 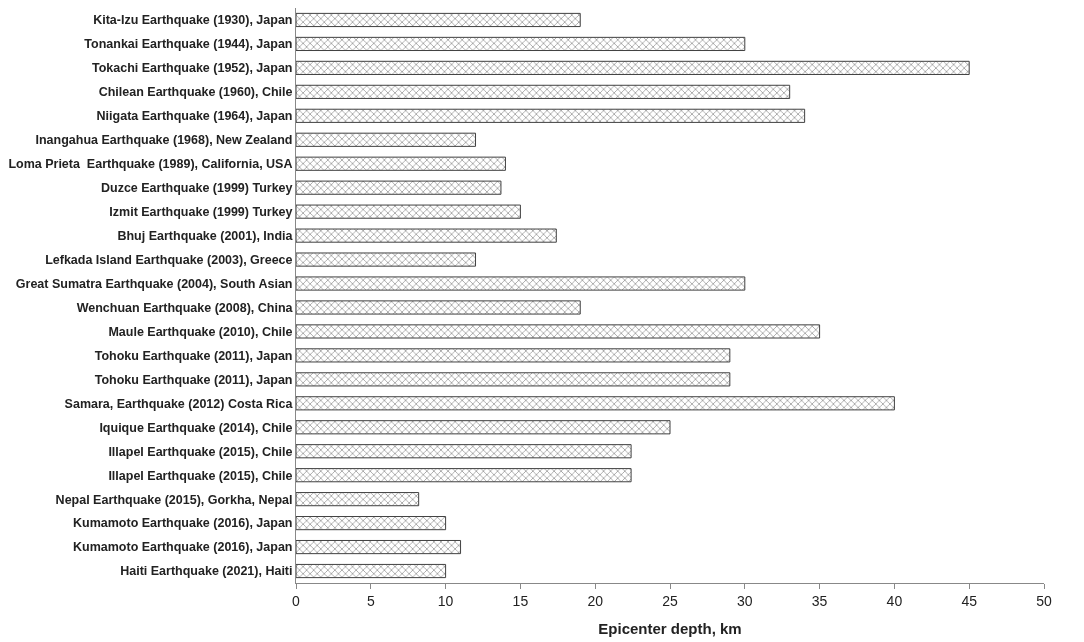 I want to click on x-tick-label: 30, so click(x=745, y=600).